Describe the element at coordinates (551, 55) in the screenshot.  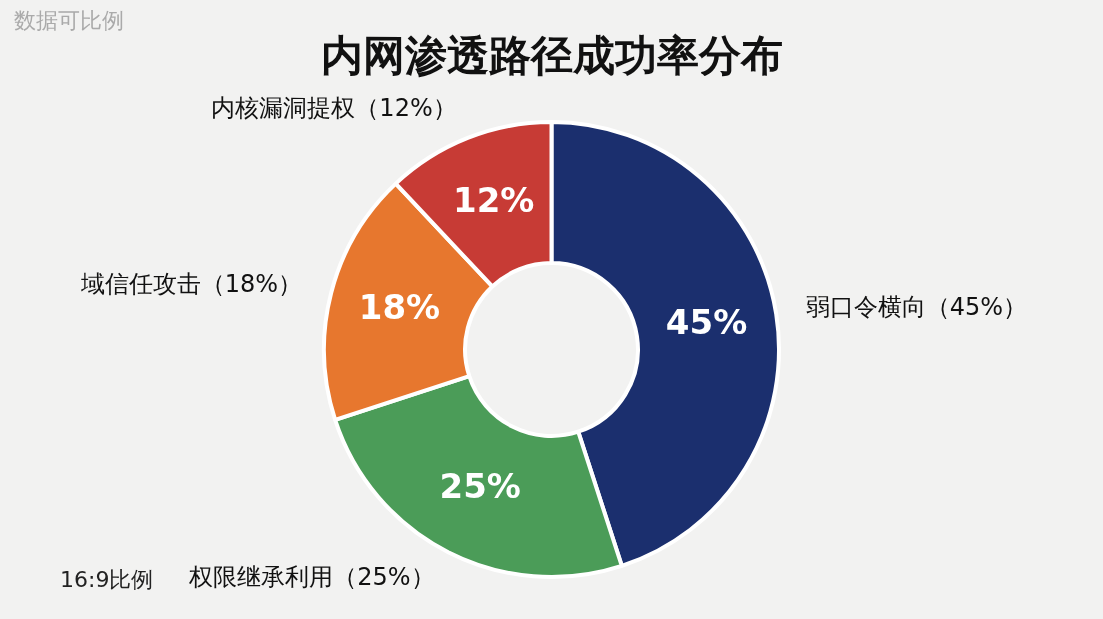
I see `chart-title: 内网渗透路径成功率分布` at that location.